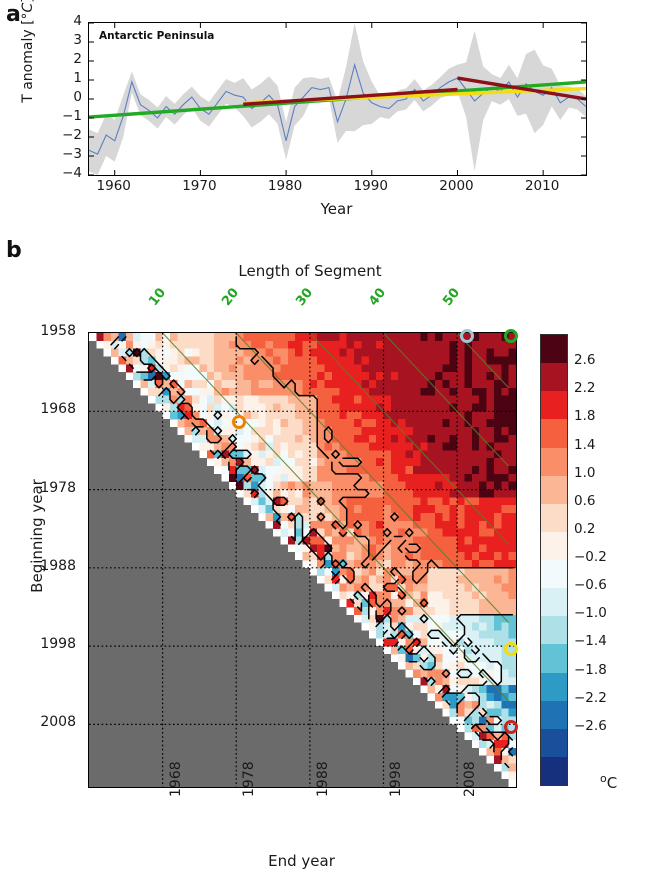 The image size is (647, 872). I want to click on panel-b-y-axis-label: Beginning year, so click(37, 536).